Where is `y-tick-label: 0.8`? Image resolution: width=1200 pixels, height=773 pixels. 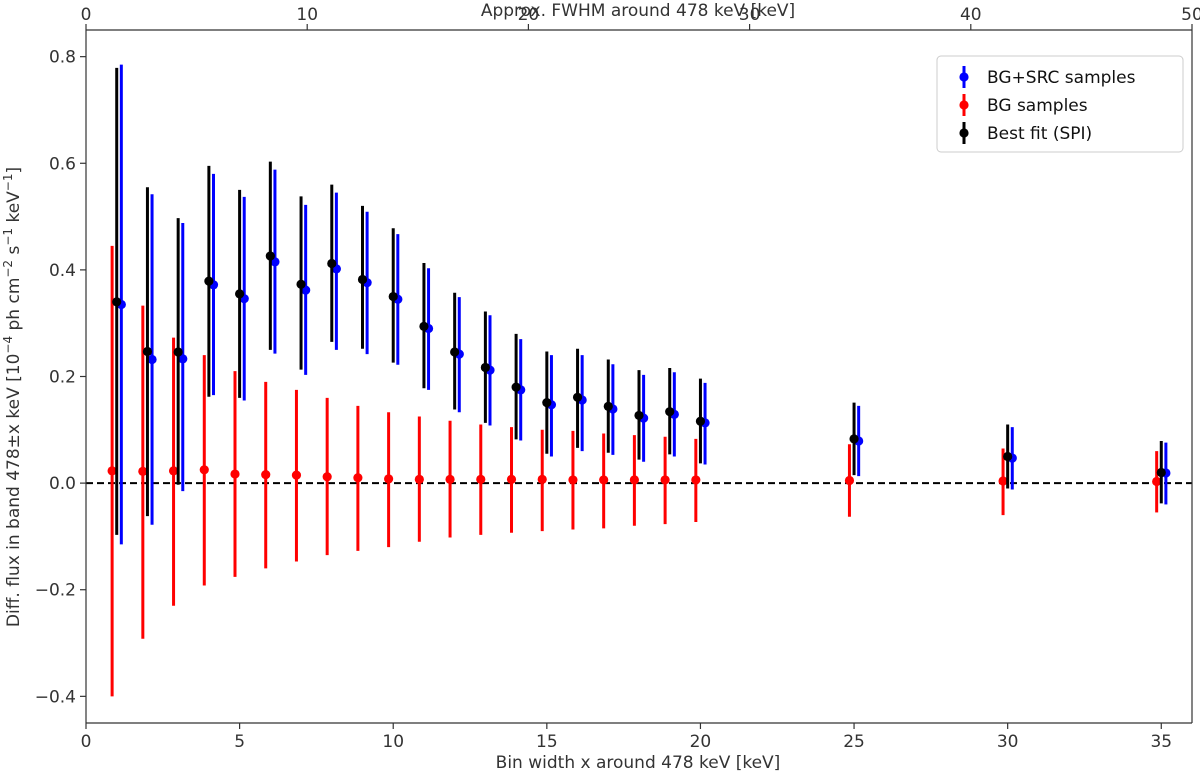
y-tick-label: 0.8 is located at coordinates (62, 58).